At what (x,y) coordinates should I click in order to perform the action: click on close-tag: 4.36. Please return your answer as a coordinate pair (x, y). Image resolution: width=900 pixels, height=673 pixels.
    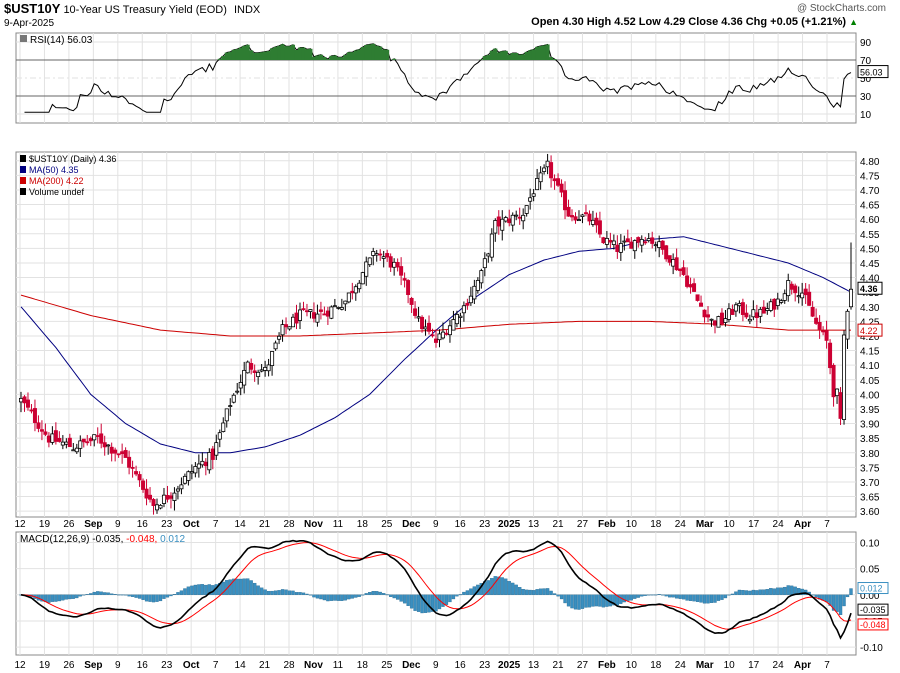
    Looking at the image, I should click on (869, 289).